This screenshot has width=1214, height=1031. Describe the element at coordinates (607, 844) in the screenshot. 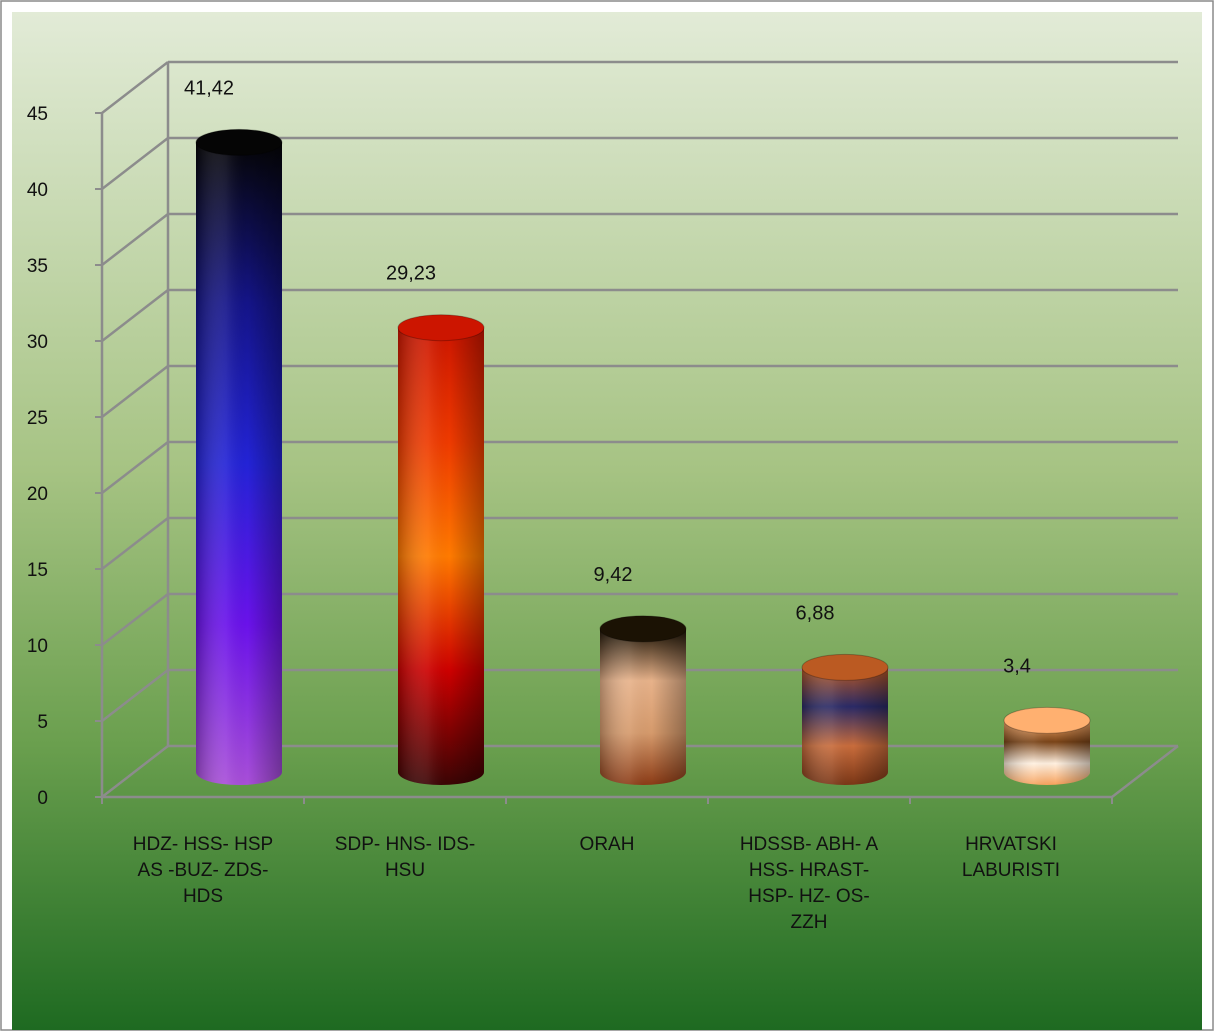

I see `x-category-label: ORAH` at that location.